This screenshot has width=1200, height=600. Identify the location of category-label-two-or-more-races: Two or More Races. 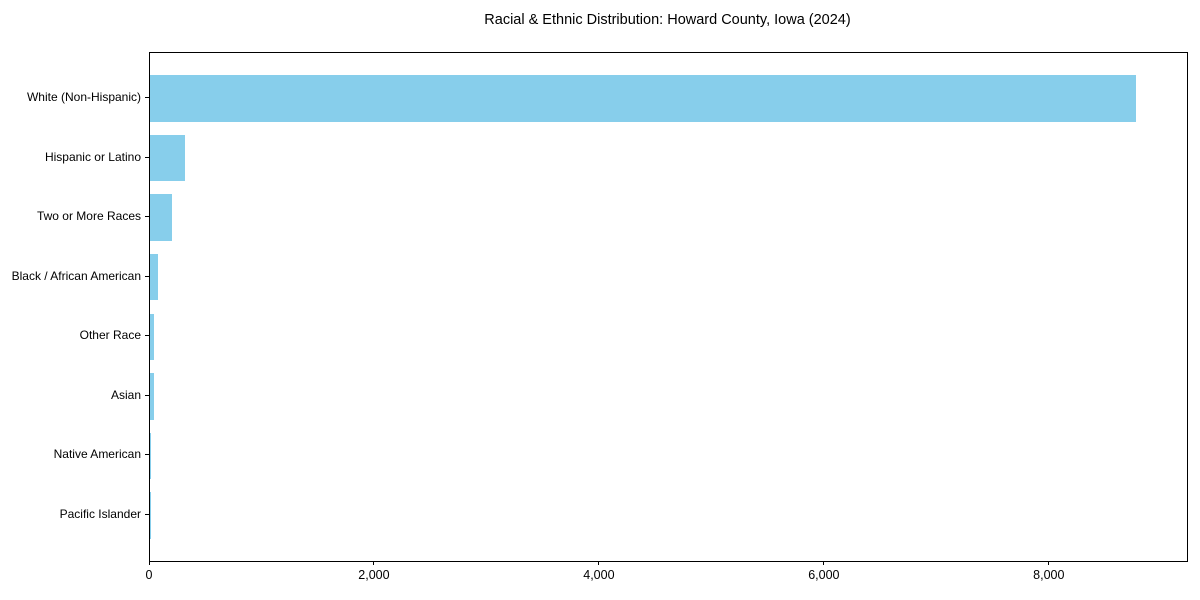
(88, 216).